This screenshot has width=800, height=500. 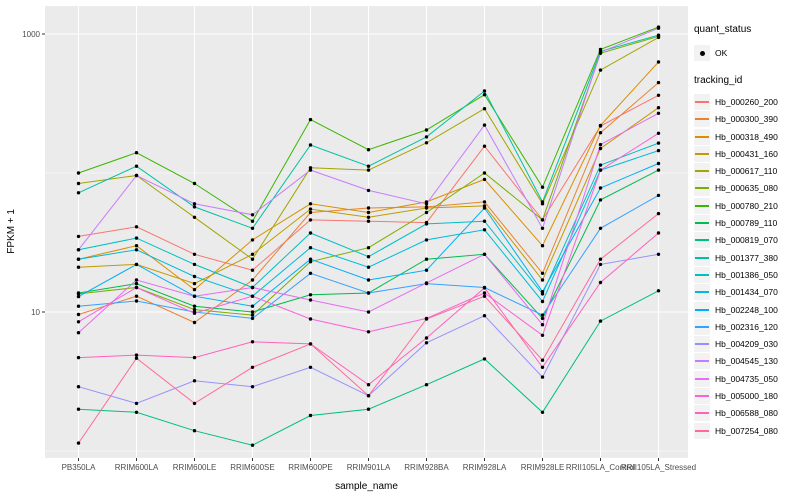 What do you see at coordinates (747, 361) in the screenshot?
I see `legend-entry-Hb_004545_130: Hb_004545_130` at bounding box center [747, 361].